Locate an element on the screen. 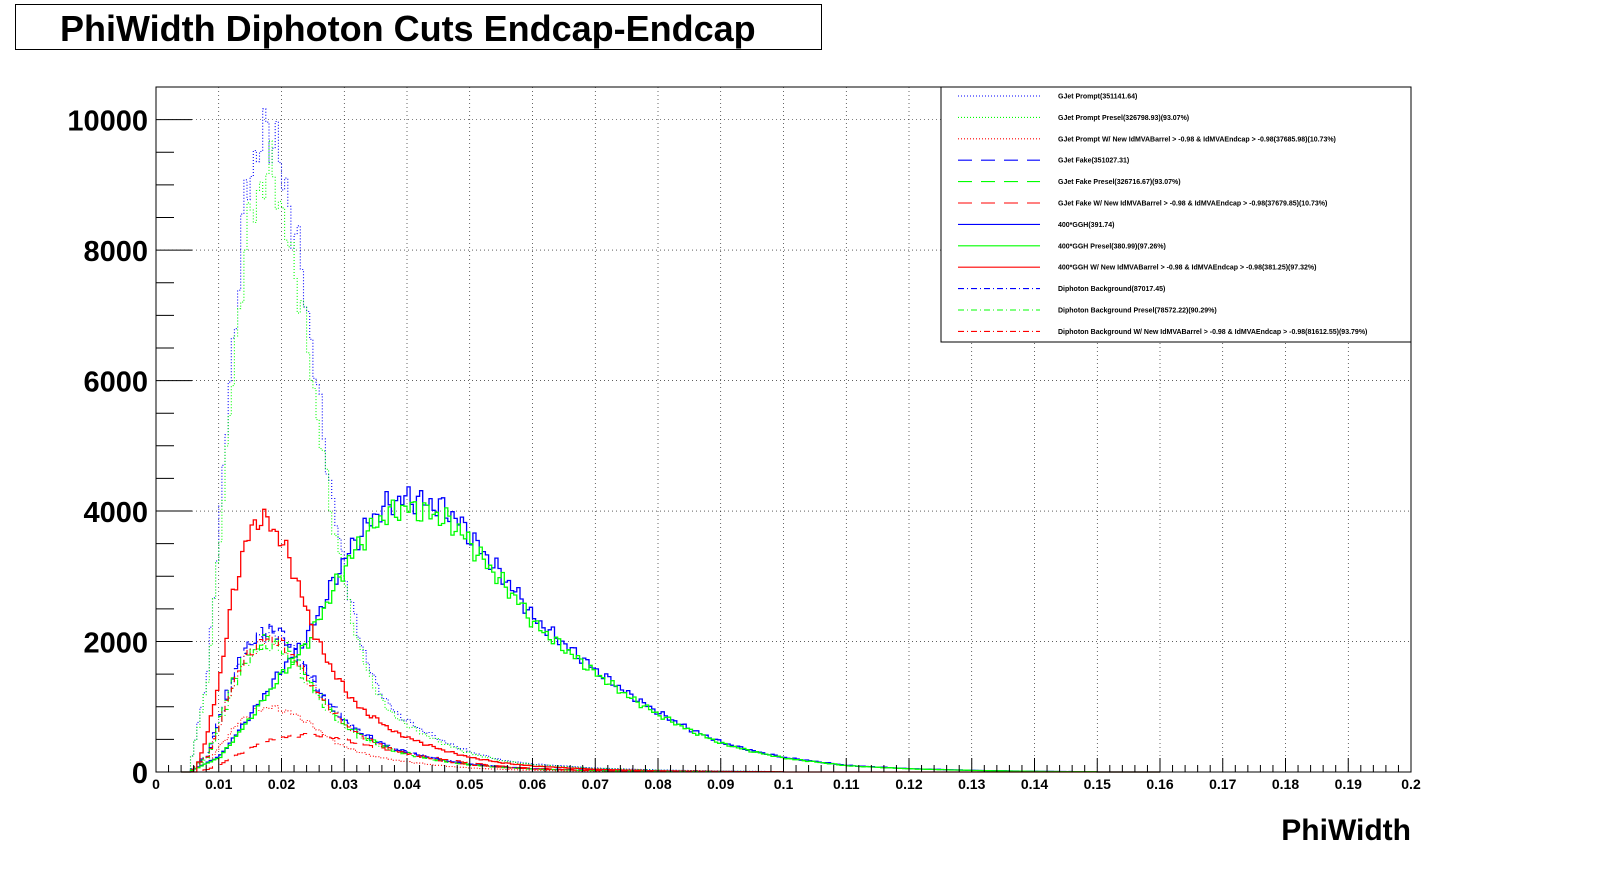 Image resolution: width=1598 pixels, height=874 pixels. legend-entry: GJet Prompt Presel(326798.93)(93.07%) is located at coordinates (1123, 118).